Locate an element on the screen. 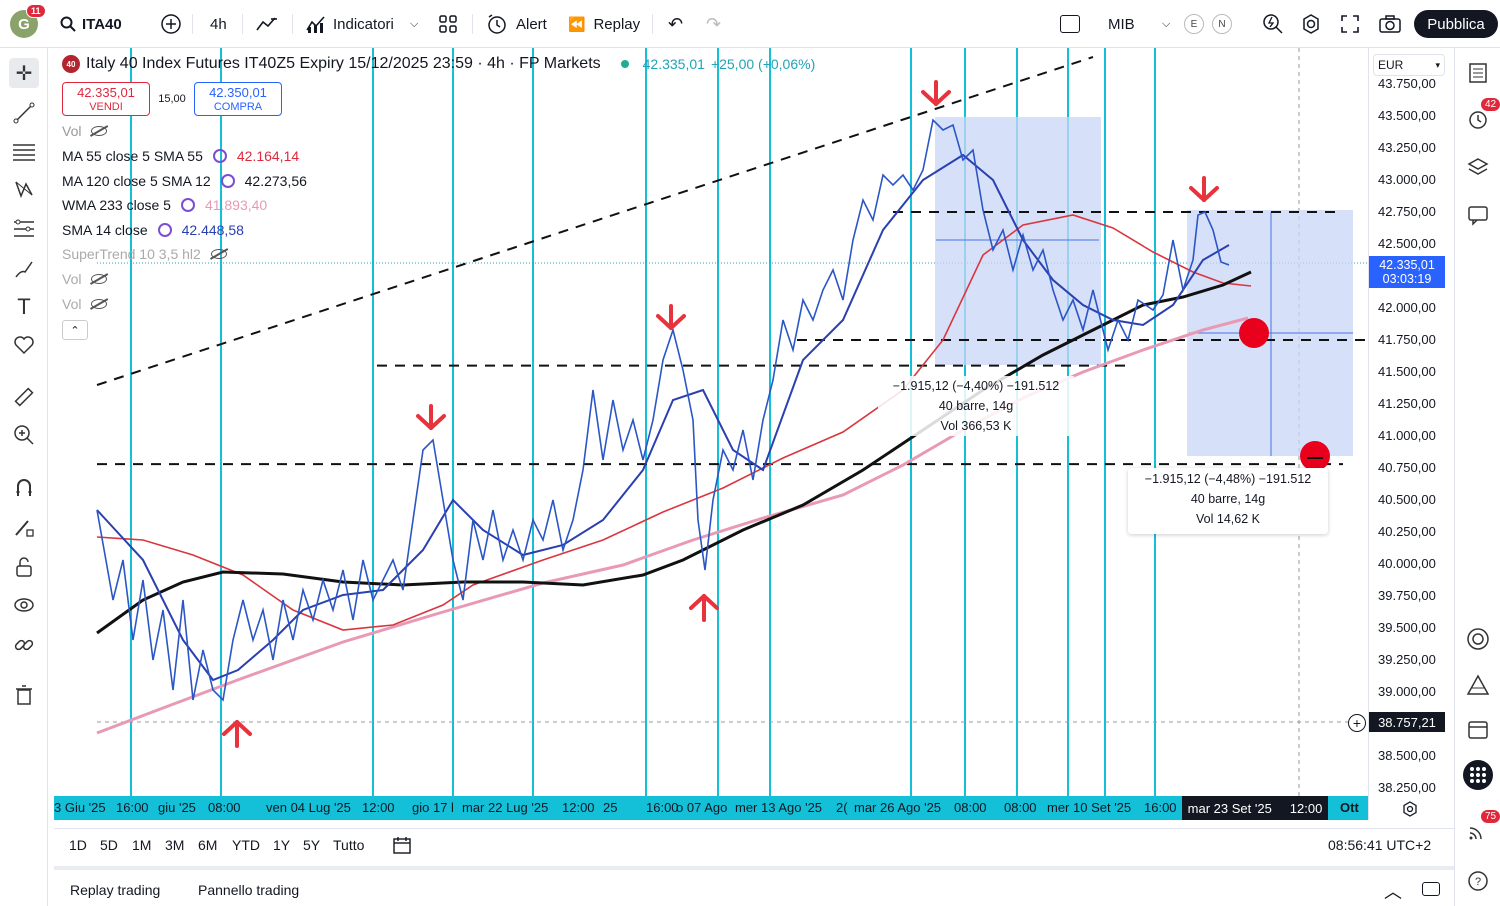  collapse-legend-button: ⌃ is located at coordinates (75, 330).